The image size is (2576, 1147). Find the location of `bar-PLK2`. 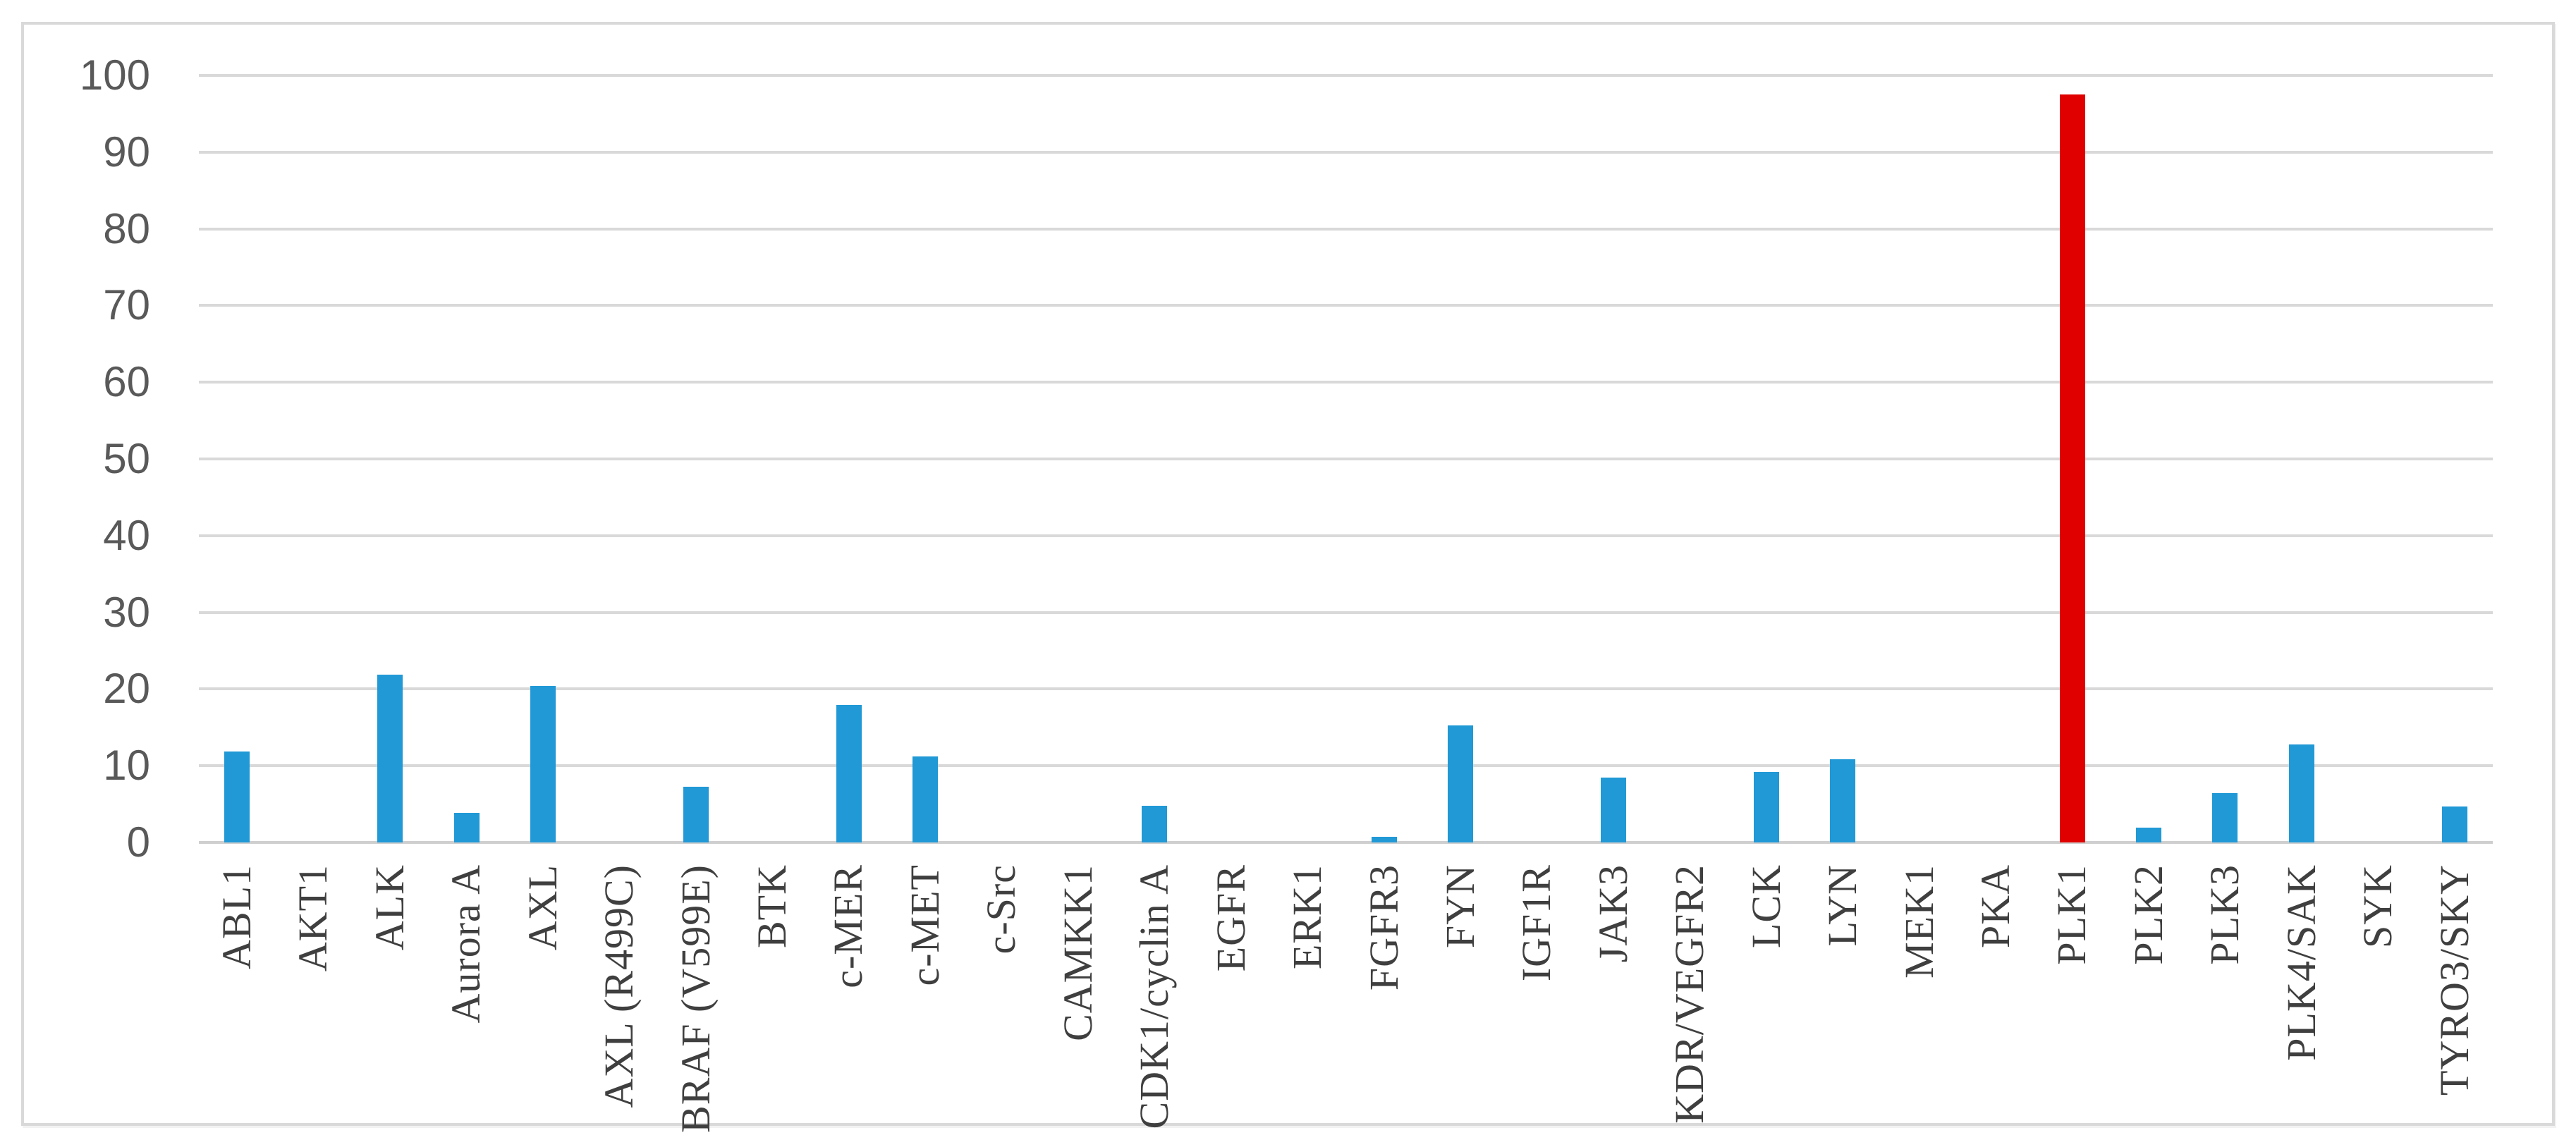

bar-PLK2 is located at coordinates (2149, 835).